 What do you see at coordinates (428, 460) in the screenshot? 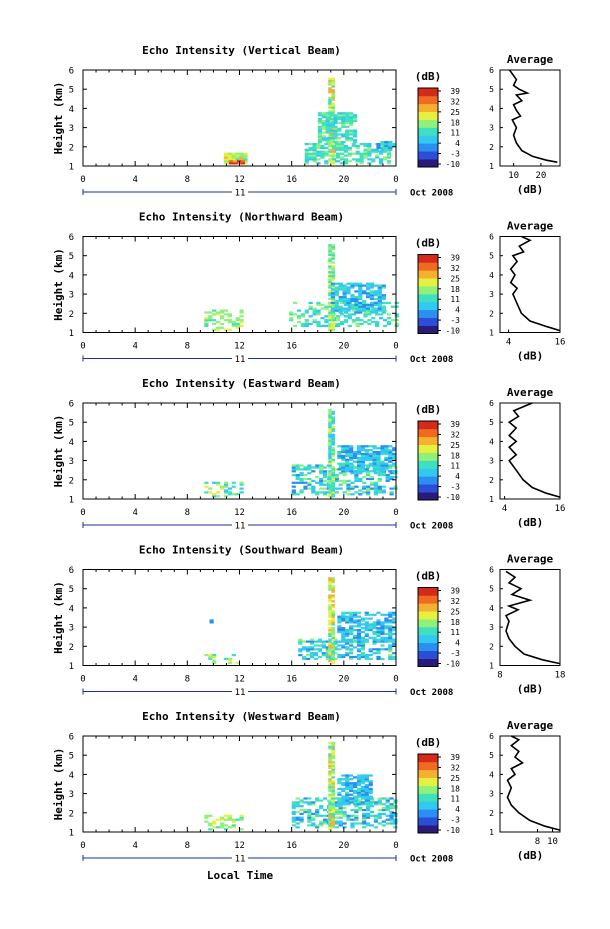
I see `colorbar-frame` at bounding box center [428, 460].